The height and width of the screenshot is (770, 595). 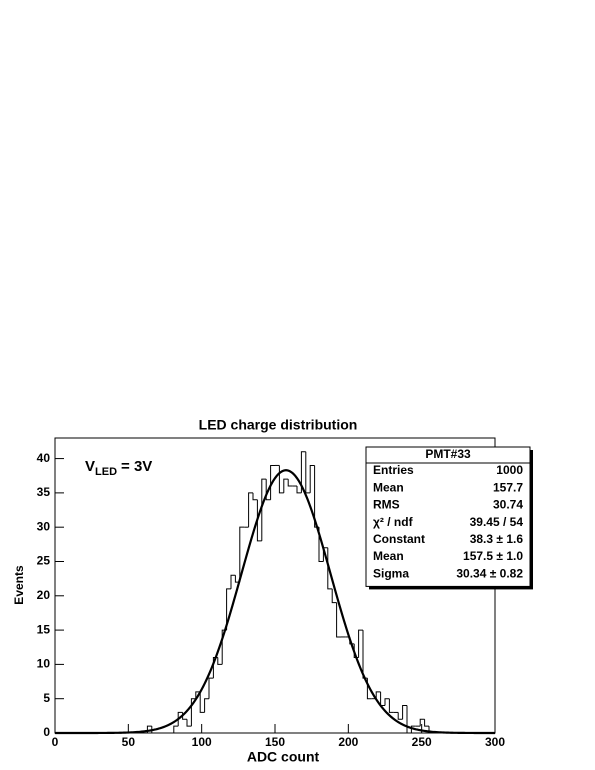 I want to click on stats-label: Sigma, so click(x=391, y=573).